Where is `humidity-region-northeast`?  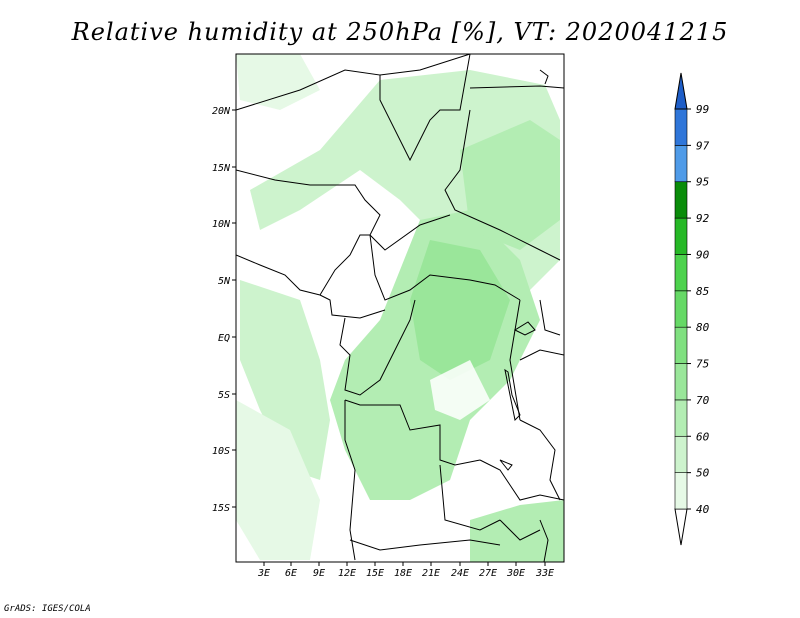
humidity-region-northeast is located at coordinates (510, 185).